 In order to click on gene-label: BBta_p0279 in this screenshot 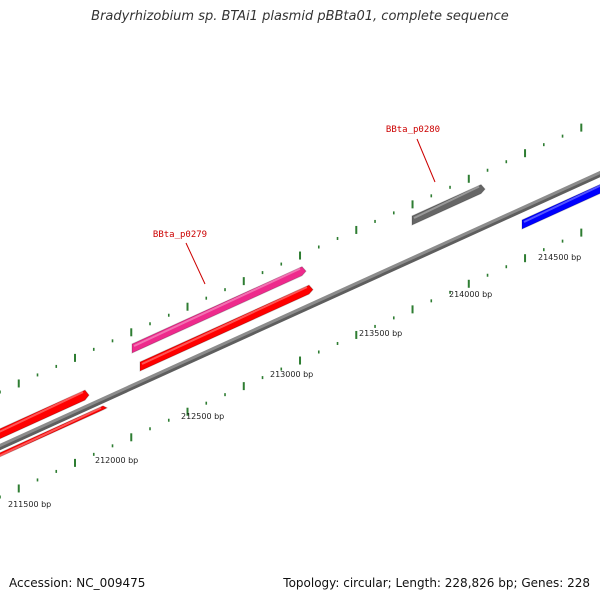, I will do `click(180, 235)`.